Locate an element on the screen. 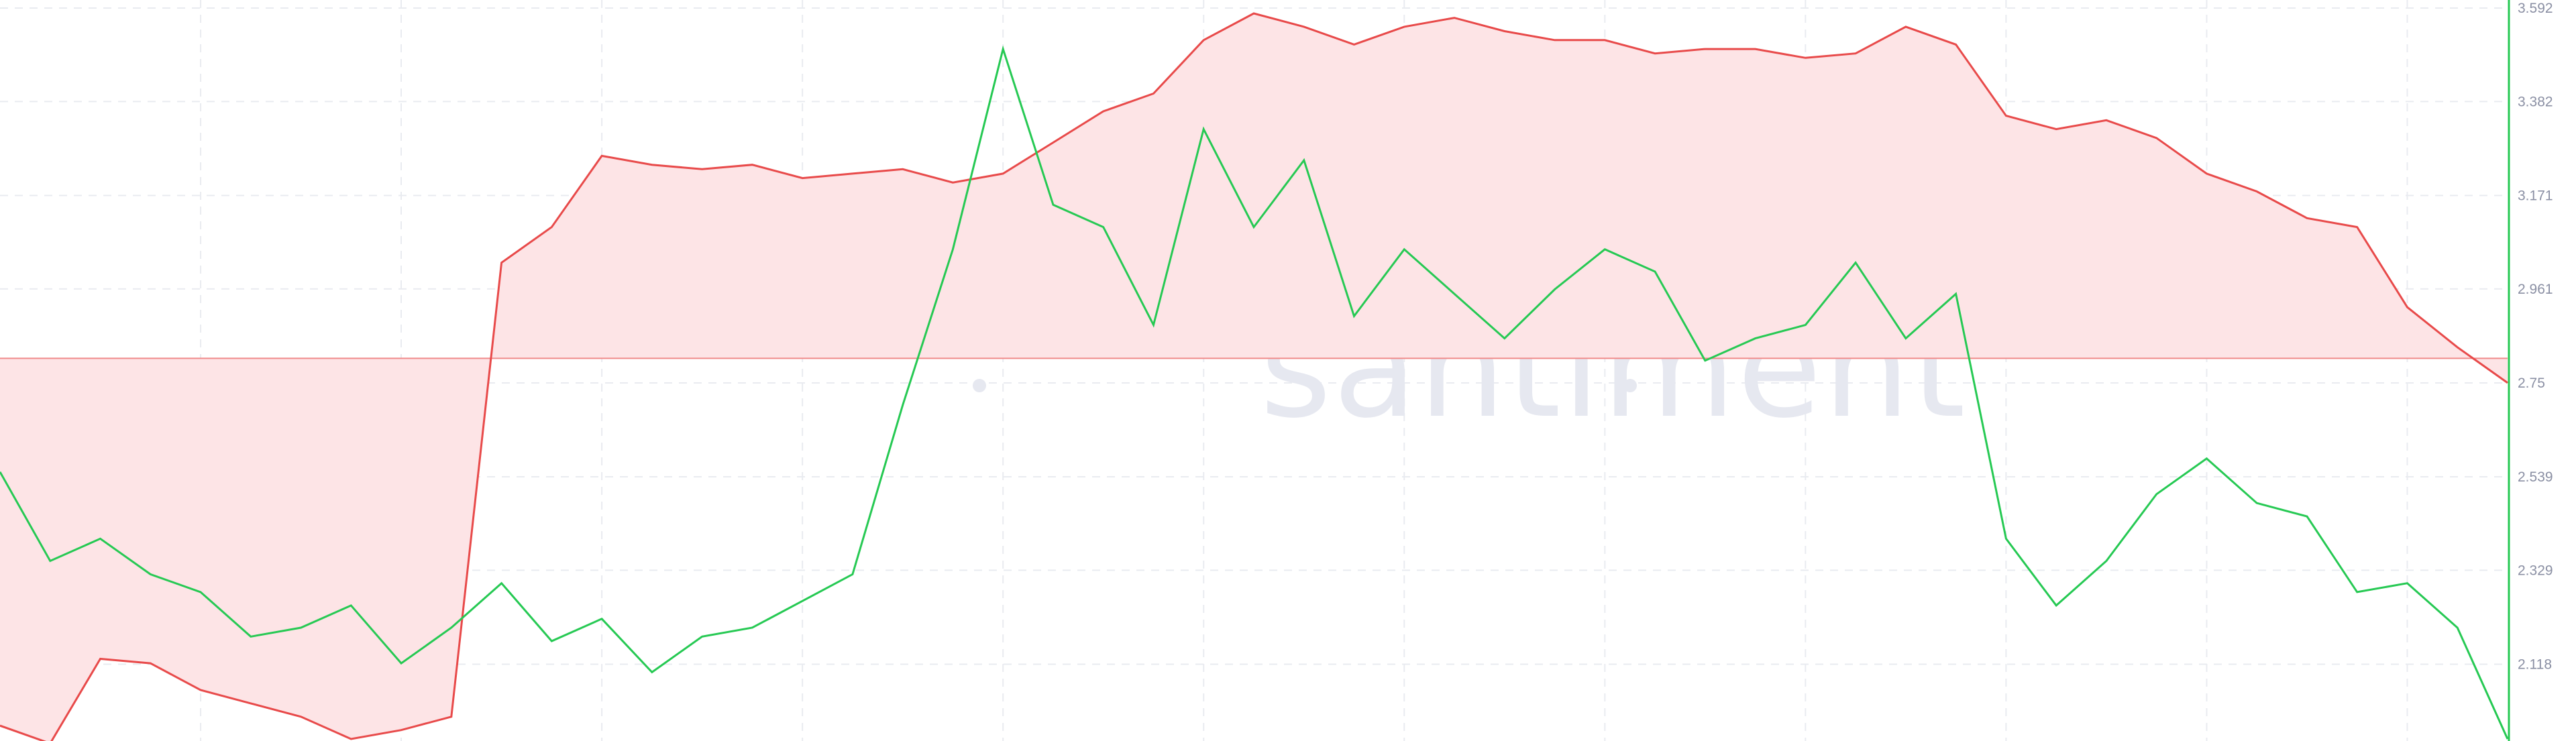 This screenshot has width=2576, height=741. watermark-dot-left is located at coordinates (979, 385).